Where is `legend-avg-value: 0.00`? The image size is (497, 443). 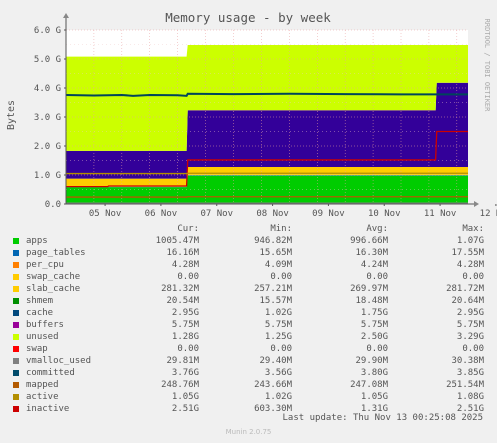 legend-avg-value: 0.00 is located at coordinates (377, 349).